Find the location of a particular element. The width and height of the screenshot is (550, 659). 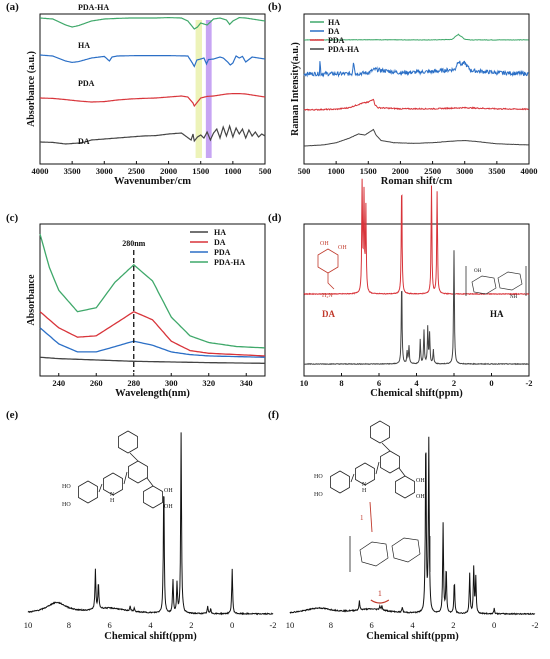

molecule-structure: HO HO OH OH HN is located at coordinates (117, 470).